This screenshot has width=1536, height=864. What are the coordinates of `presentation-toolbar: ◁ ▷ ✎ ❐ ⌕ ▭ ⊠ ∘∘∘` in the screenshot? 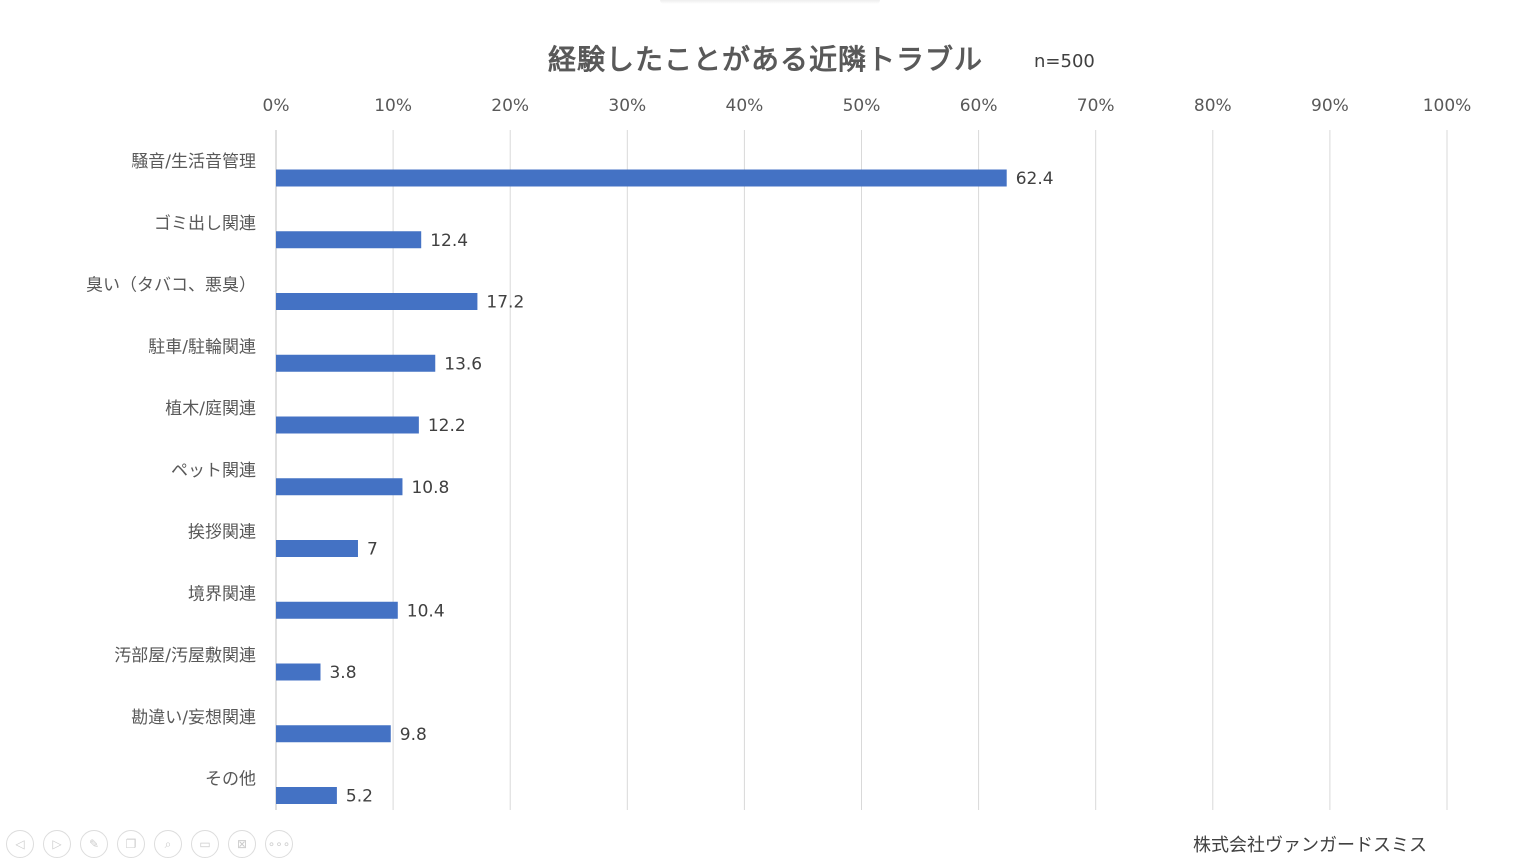 It's located at (149, 844).